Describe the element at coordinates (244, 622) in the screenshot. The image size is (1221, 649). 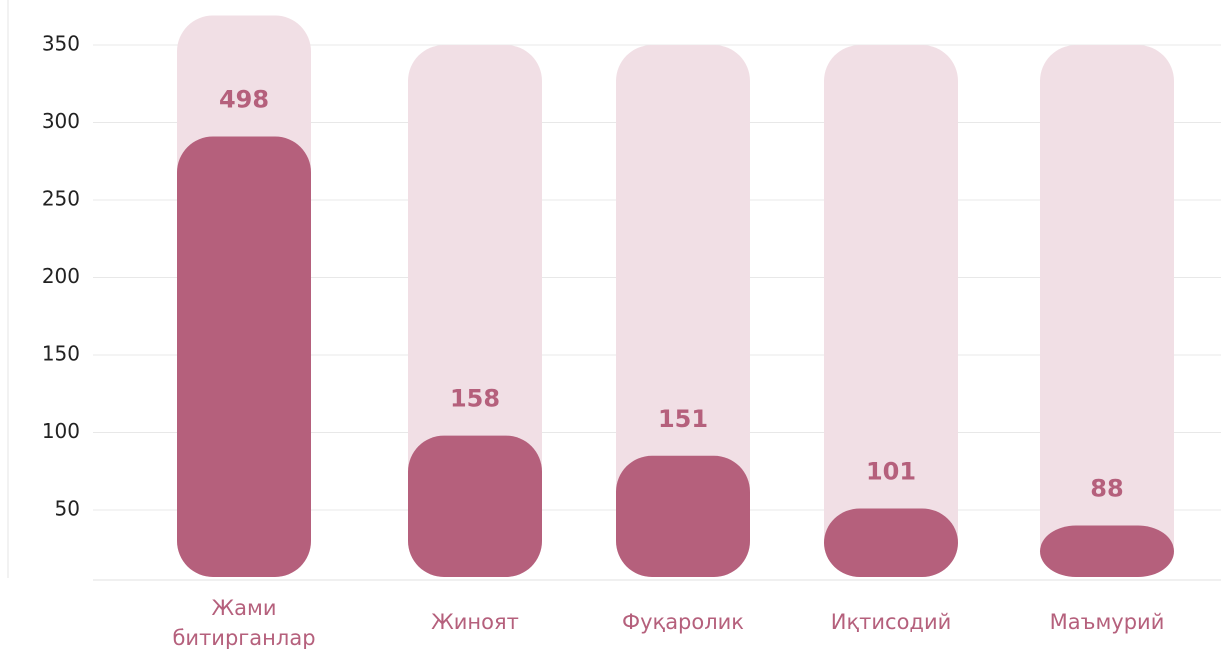
I see `x-tick-label: Жами битирганлар` at that location.